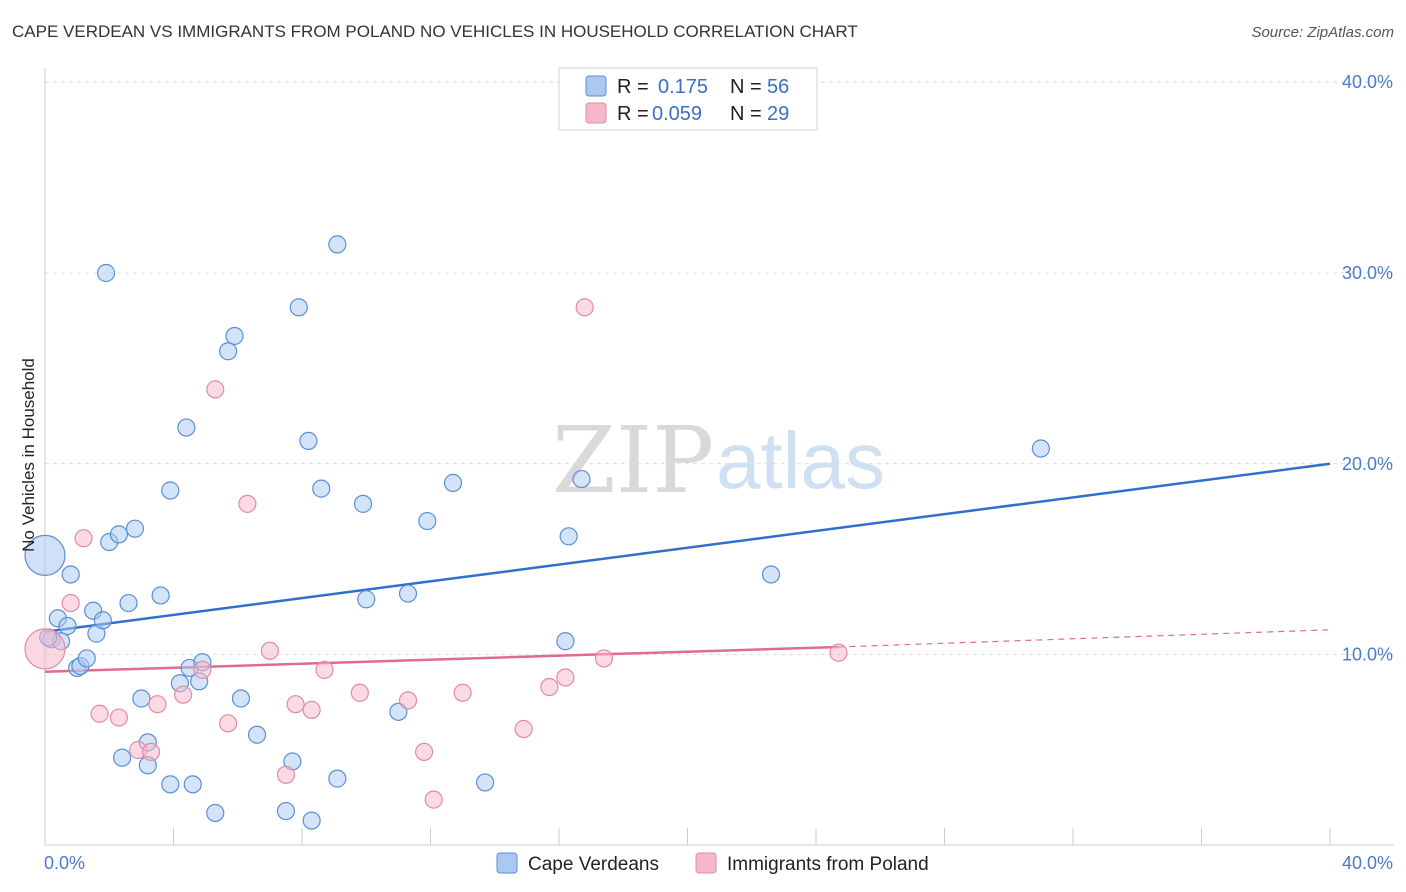 The width and height of the screenshot is (1406, 892). What do you see at coordinates (441, 659) in the screenshot?
I see `poland-trend-line` at bounding box center [441, 659].